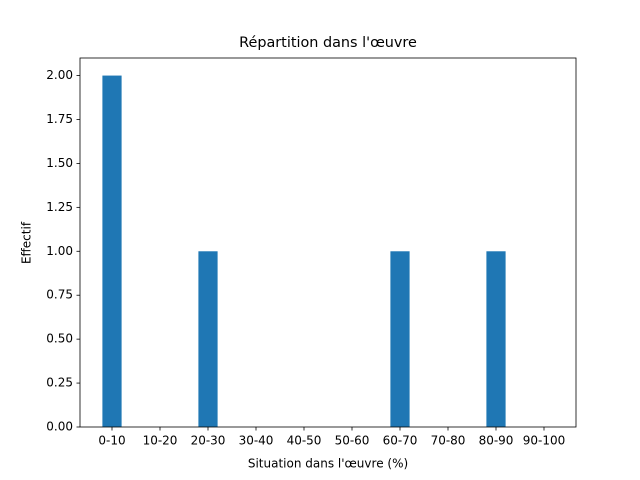 This screenshot has height=480, width=640. Describe the element at coordinates (256, 441) in the screenshot. I see `x-tick-label: 30-40` at that location.